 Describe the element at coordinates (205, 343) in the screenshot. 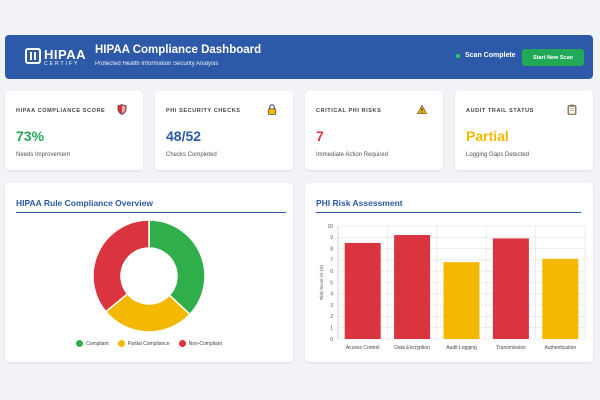

I see `legend-label: Non-Compliant` at that location.